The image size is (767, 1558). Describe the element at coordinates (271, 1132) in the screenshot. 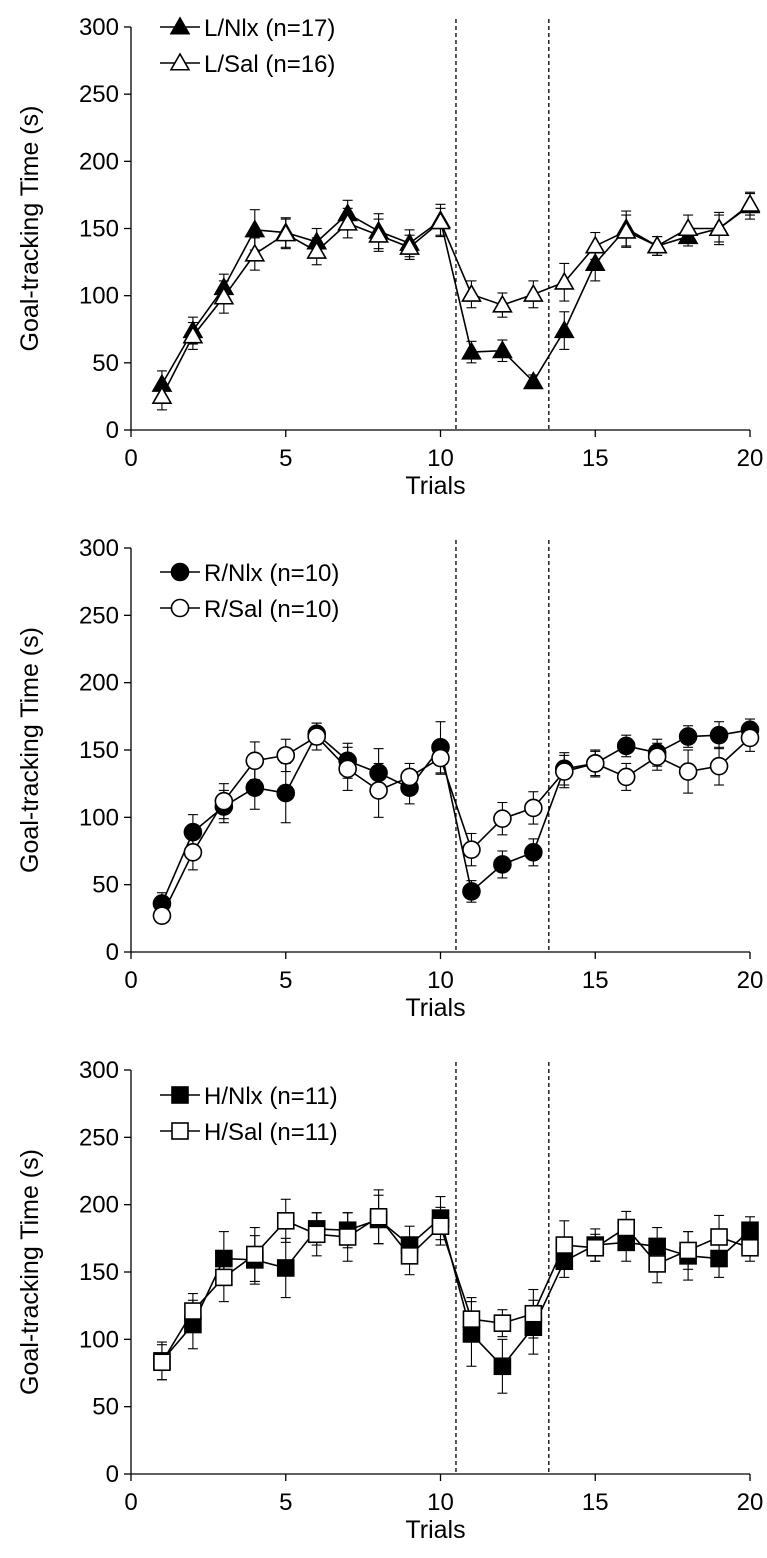

I see `legend-label: H/Sal (n=11)` at that location.